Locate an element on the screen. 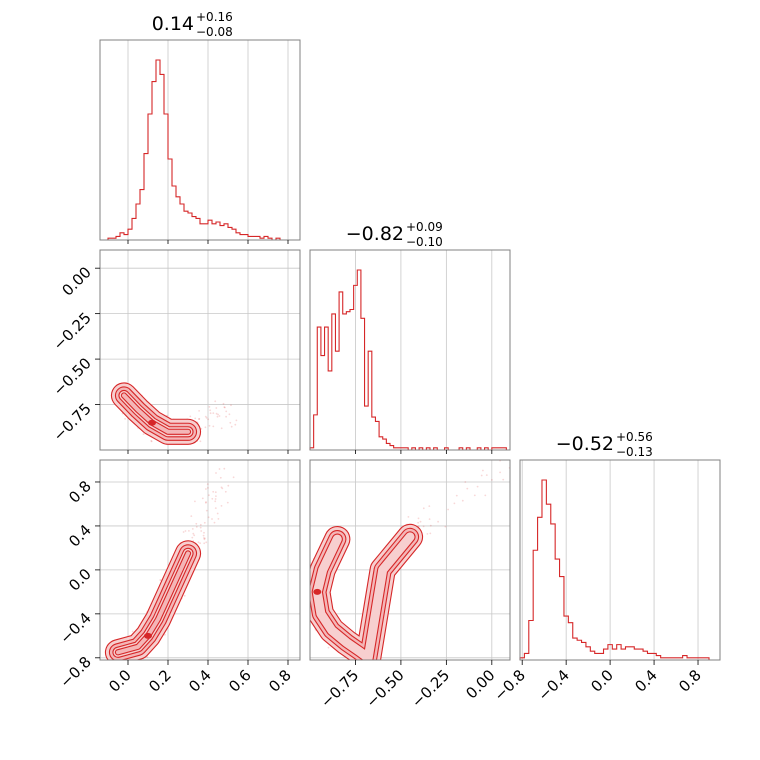 The image size is (760, 760). y-tick-label: −0.50 is located at coordinates (72, 376).